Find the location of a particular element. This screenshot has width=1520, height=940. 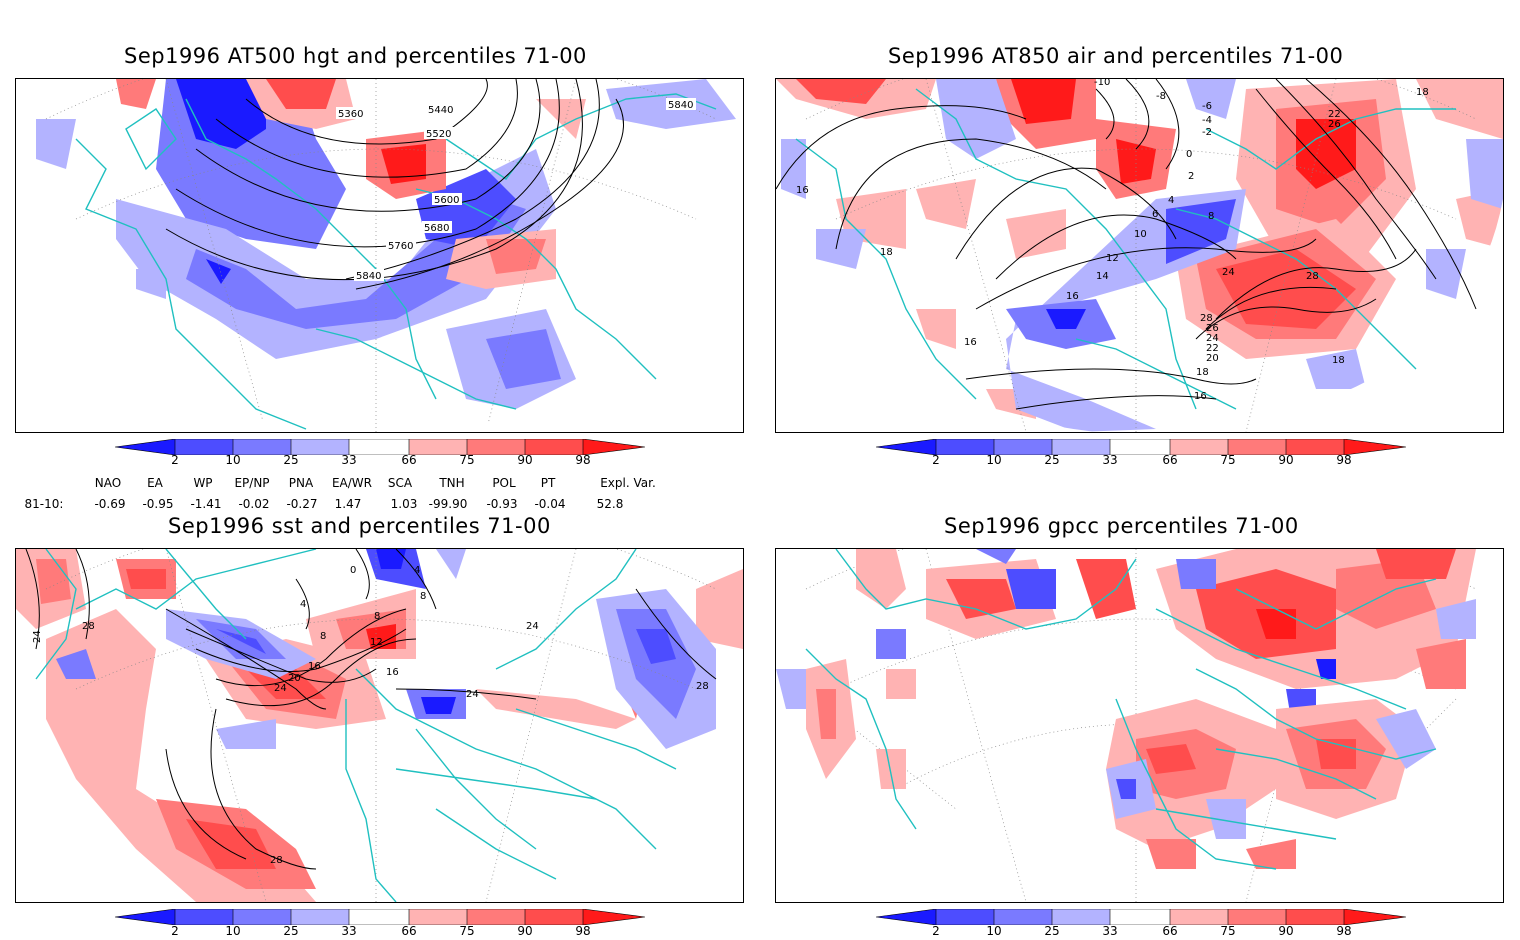

tc-header: WP is located at coordinates (203, 483).